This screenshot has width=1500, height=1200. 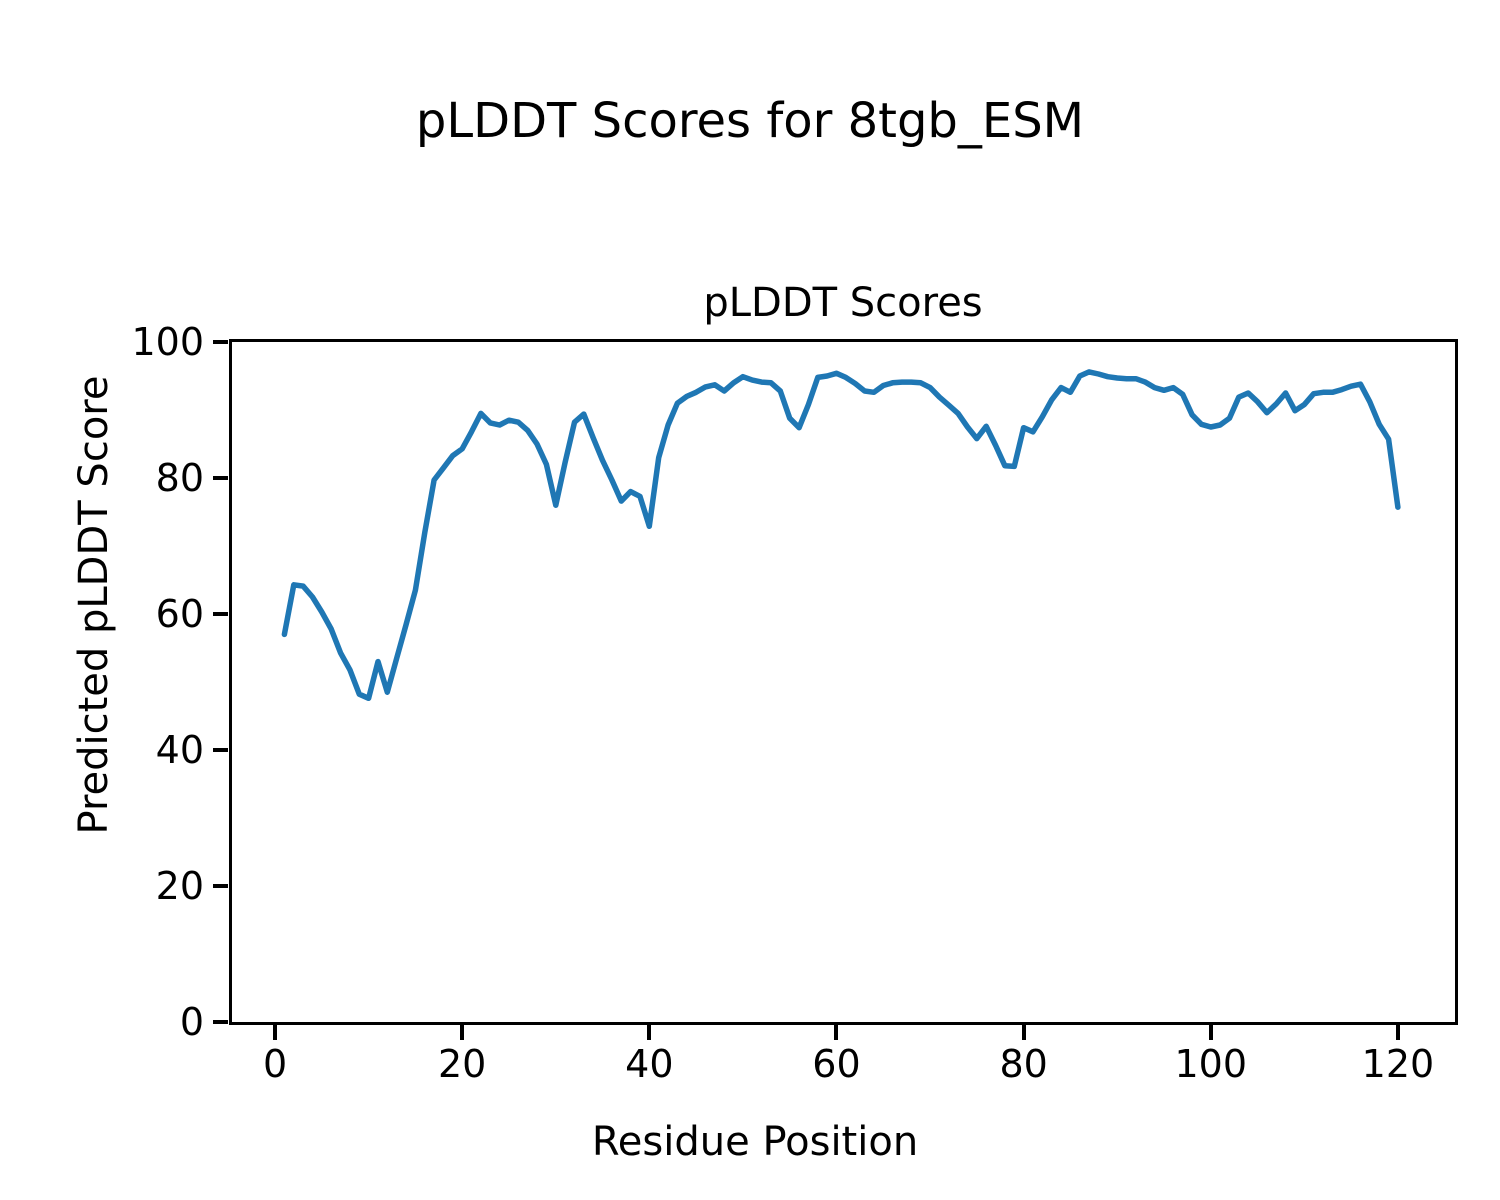 I want to click on x-tick-label: 120, so click(x=1398, y=1064).